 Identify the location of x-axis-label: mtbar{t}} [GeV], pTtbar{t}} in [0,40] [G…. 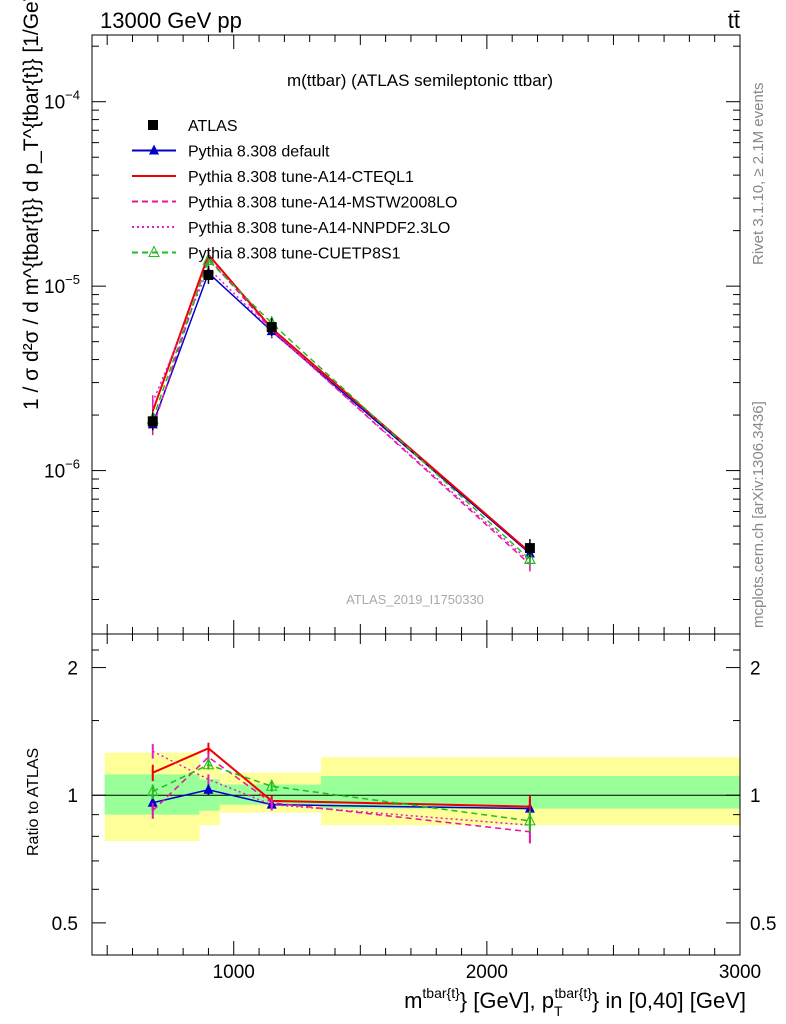
(575, 1002).